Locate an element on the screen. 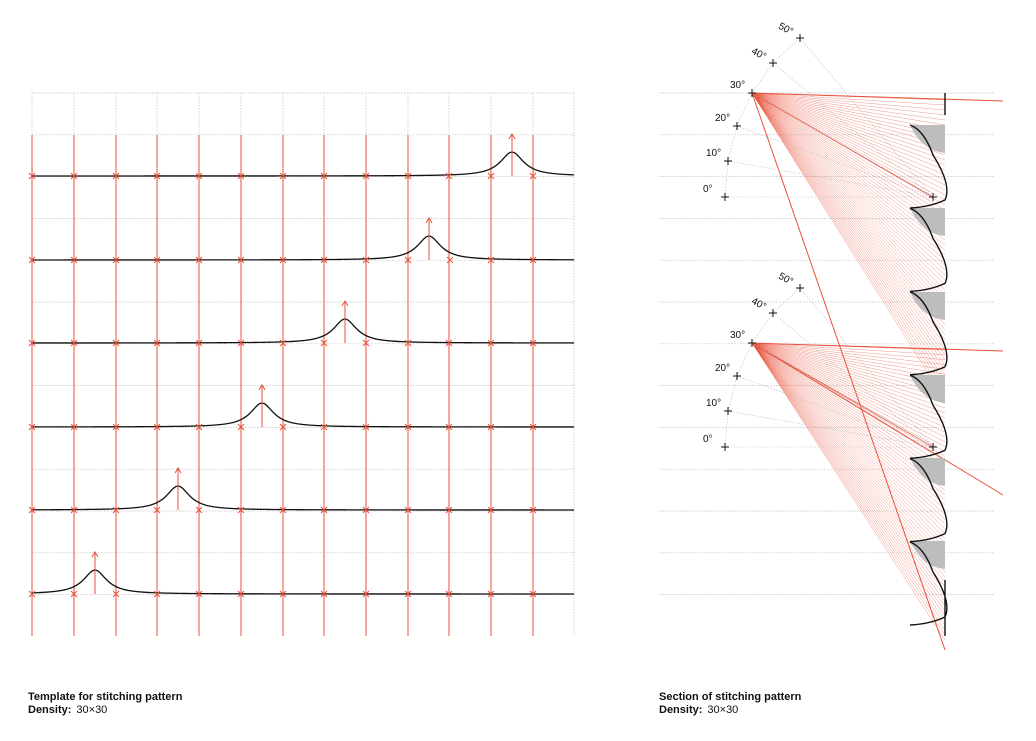 The image size is (1036, 741). angle-label: 40° is located at coordinates (758, 54).